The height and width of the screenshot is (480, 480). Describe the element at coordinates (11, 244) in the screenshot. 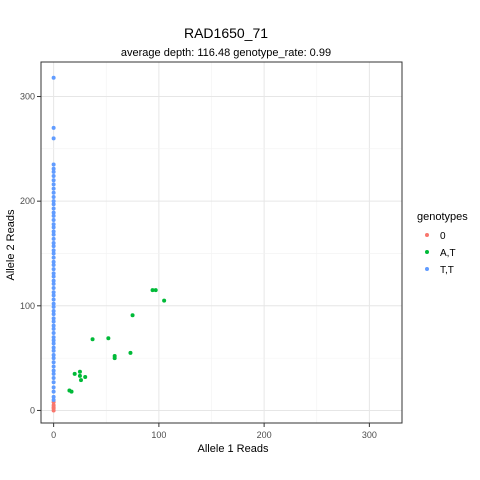

I see `y-axis-label: Allele 2 Reads` at that location.